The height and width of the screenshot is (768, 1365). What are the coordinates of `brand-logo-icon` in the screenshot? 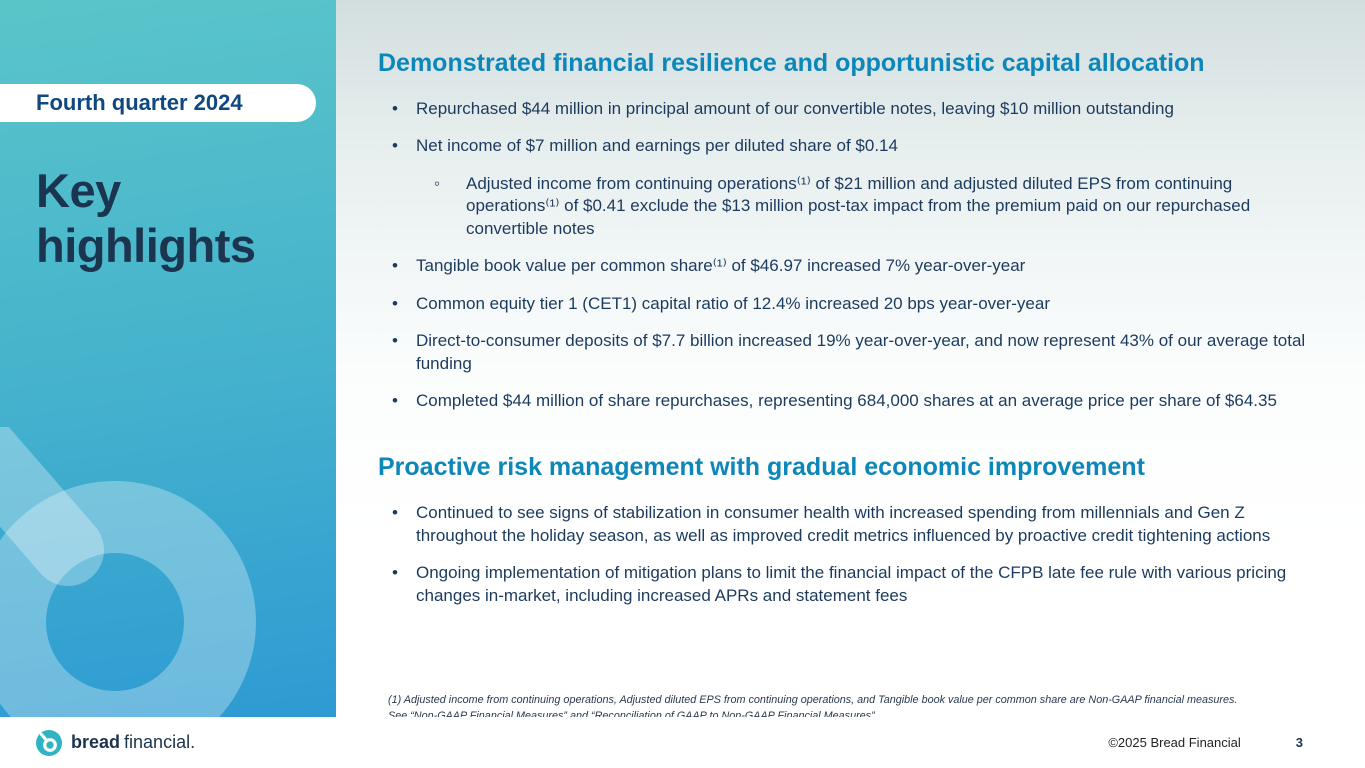 It's located at (49, 742).